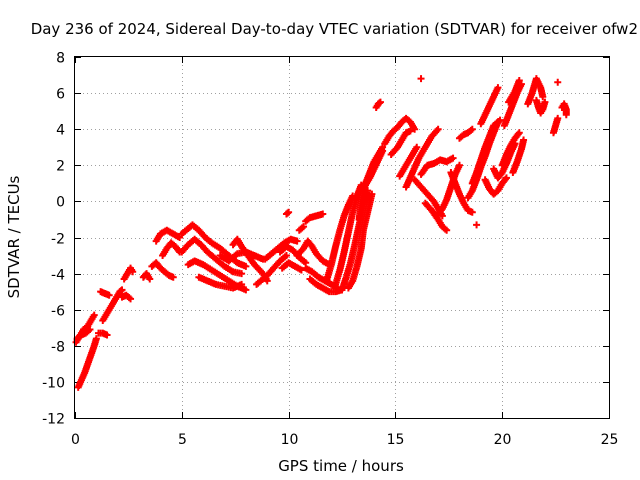  What do you see at coordinates (182, 440) in the screenshot?
I see `x-tick-label: 5` at bounding box center [182, 440].